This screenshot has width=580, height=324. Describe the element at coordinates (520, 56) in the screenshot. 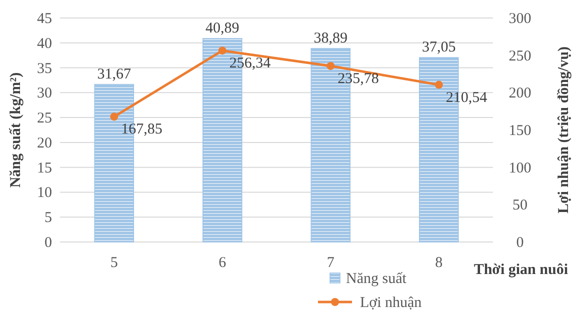

I see `y2-tick-label: 250` at that location.